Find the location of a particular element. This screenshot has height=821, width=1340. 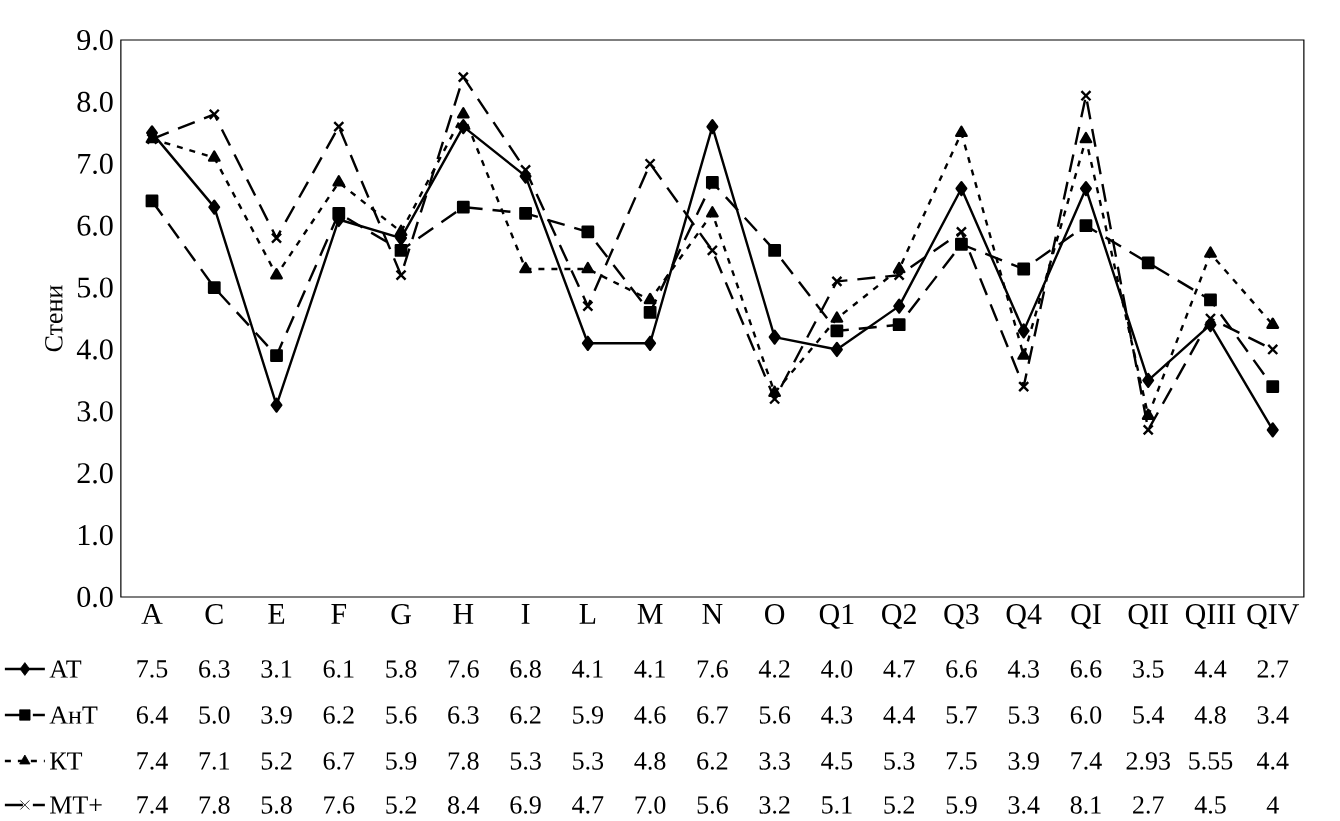

y-tick-label: 8.0 is located at coordinates (95, 102).